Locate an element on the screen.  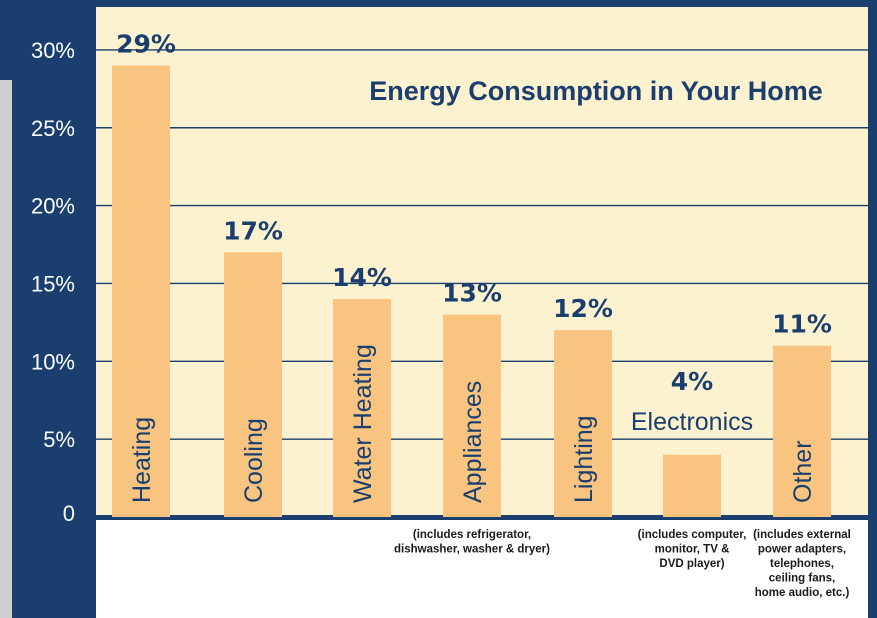
category-label: Water Heating is located at coordinates (363, 423).